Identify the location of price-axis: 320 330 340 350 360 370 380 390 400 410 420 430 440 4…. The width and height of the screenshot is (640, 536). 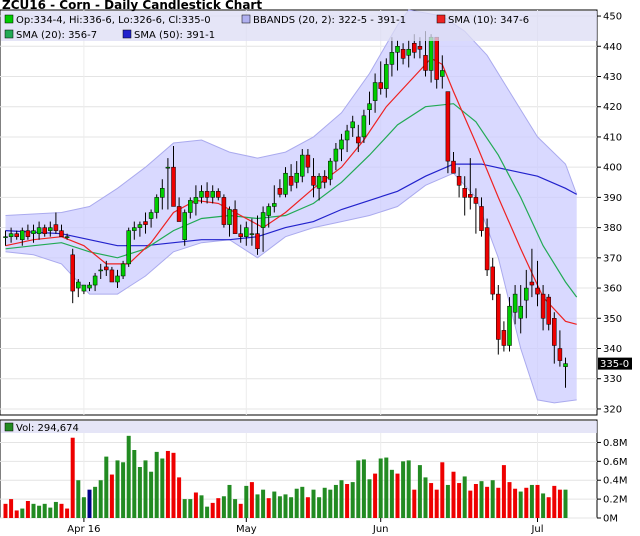
(609, 213).